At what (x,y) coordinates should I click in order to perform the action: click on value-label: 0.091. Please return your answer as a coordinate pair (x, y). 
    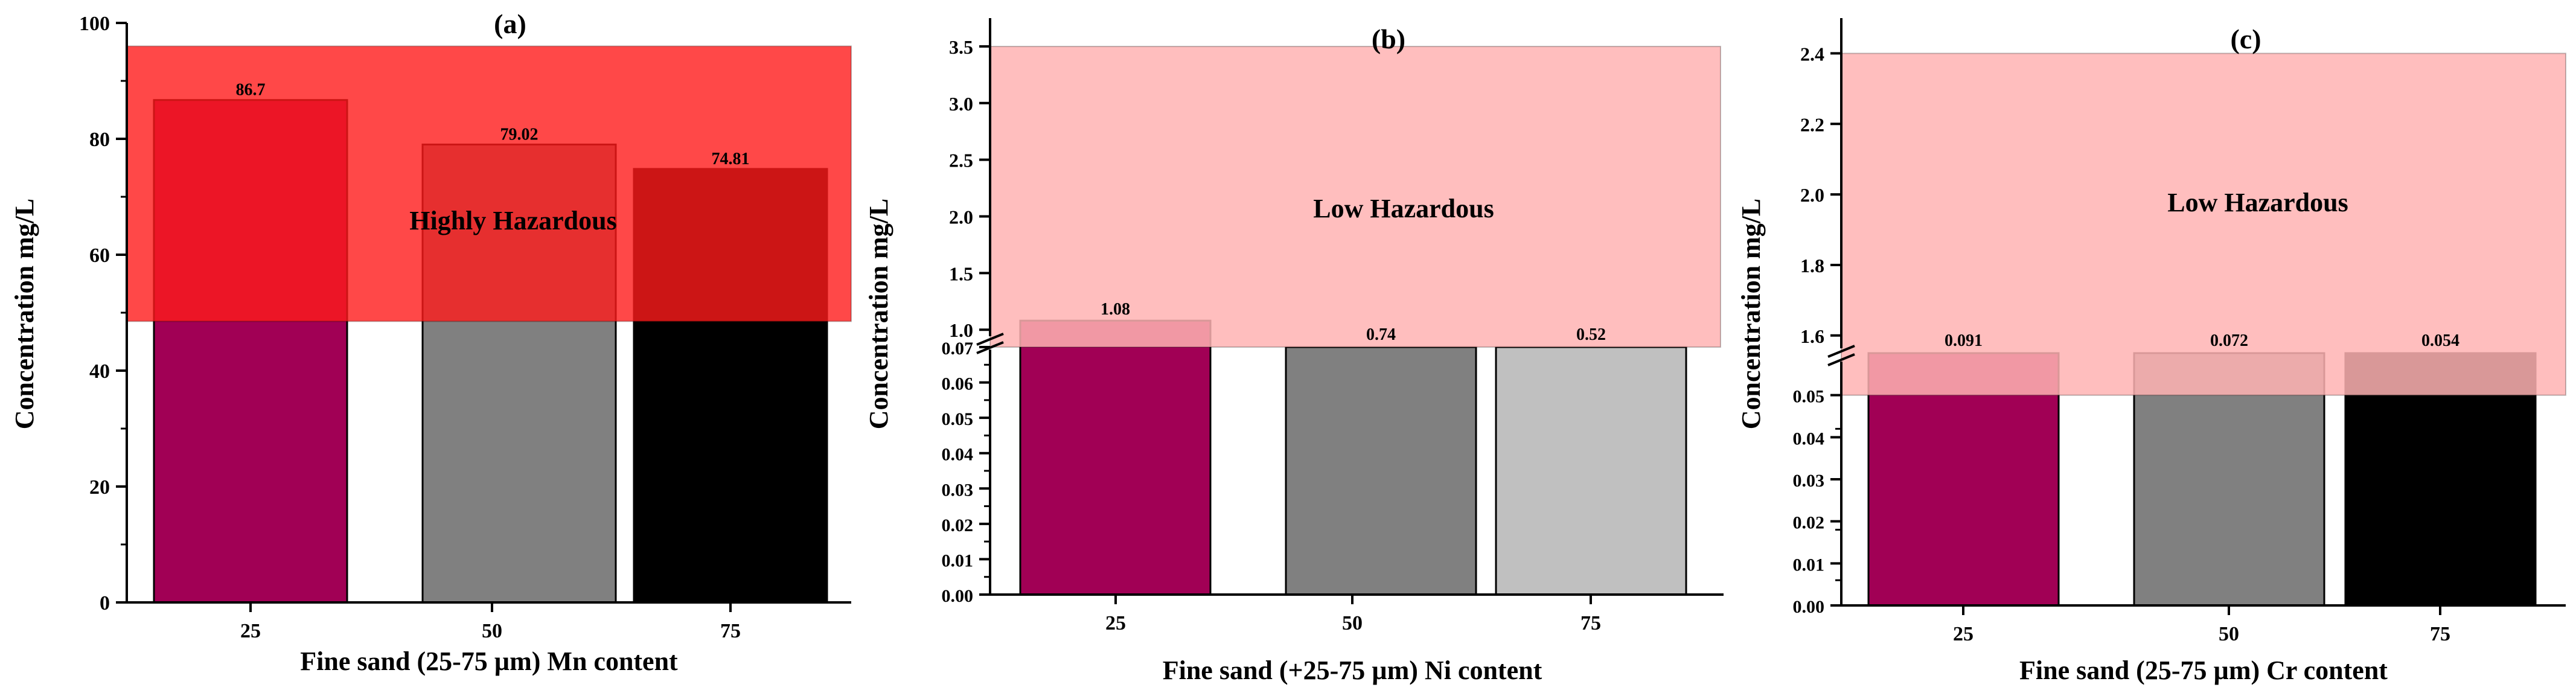
    Looking at the image, I should click on (1964, 341).